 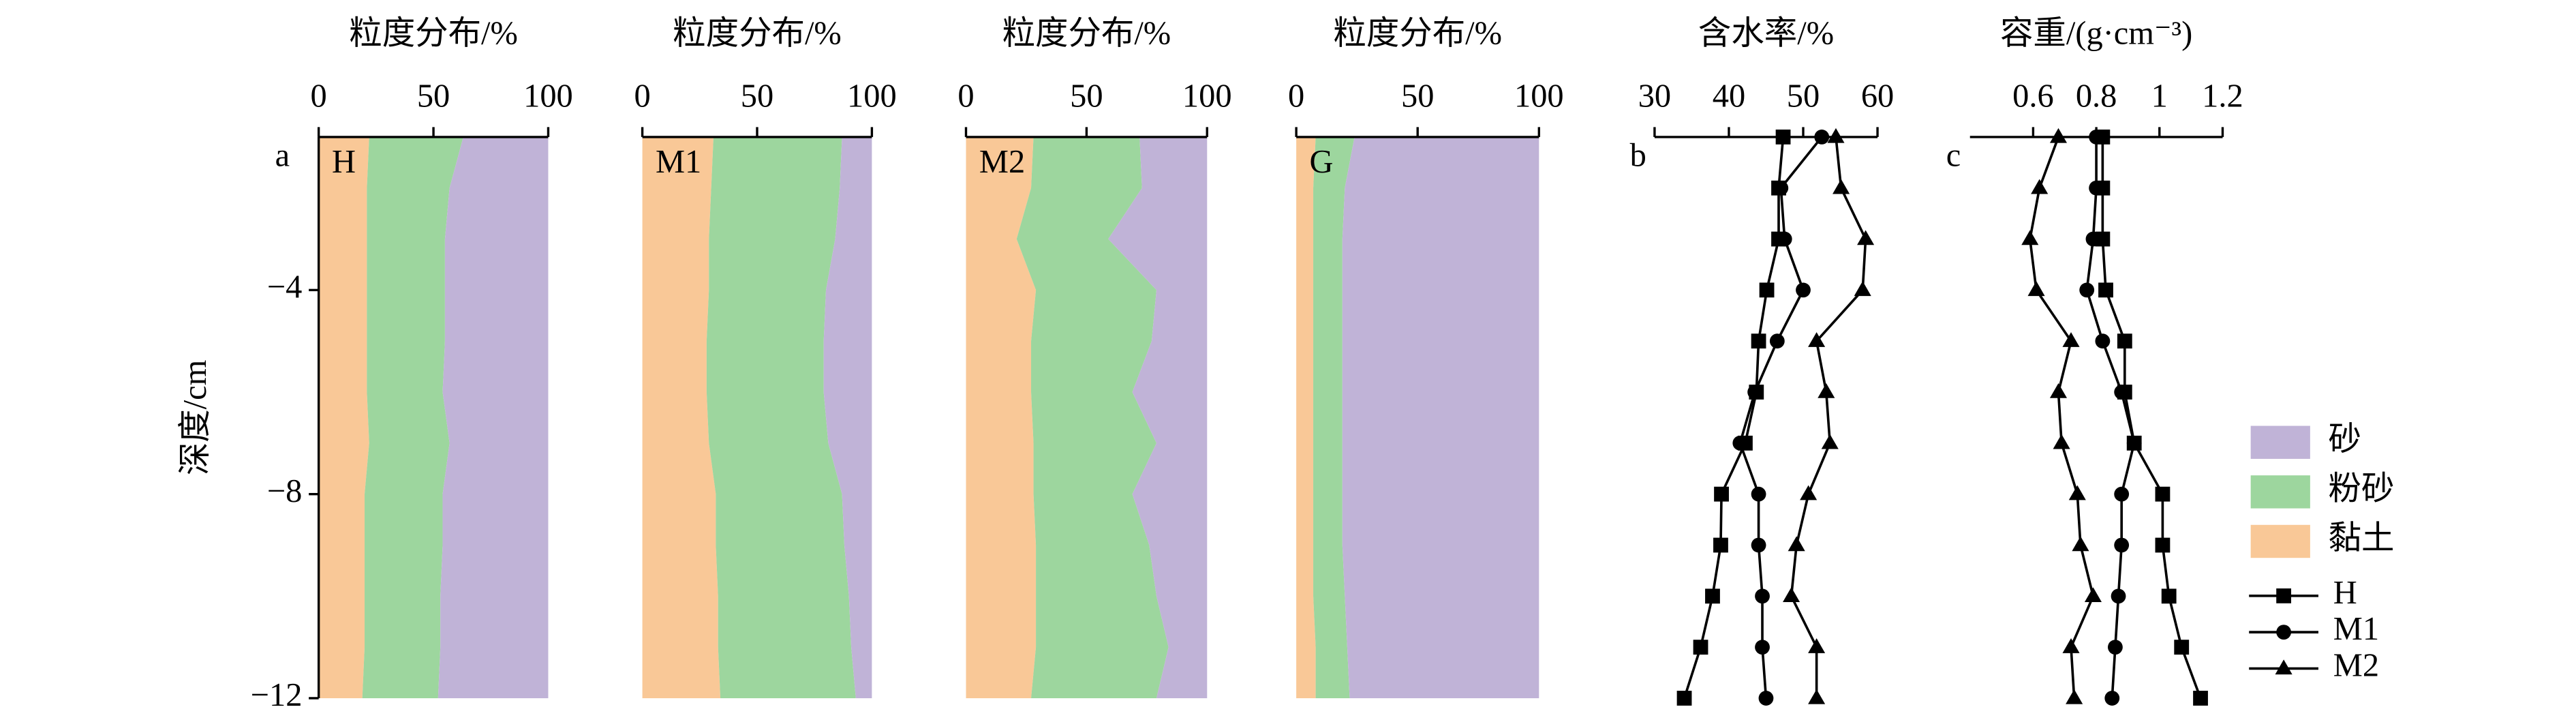 What do you see at coordinates (1953, 156) in the screenshot?
I see `panel-letter: c` at bounding box center [1953, 156].